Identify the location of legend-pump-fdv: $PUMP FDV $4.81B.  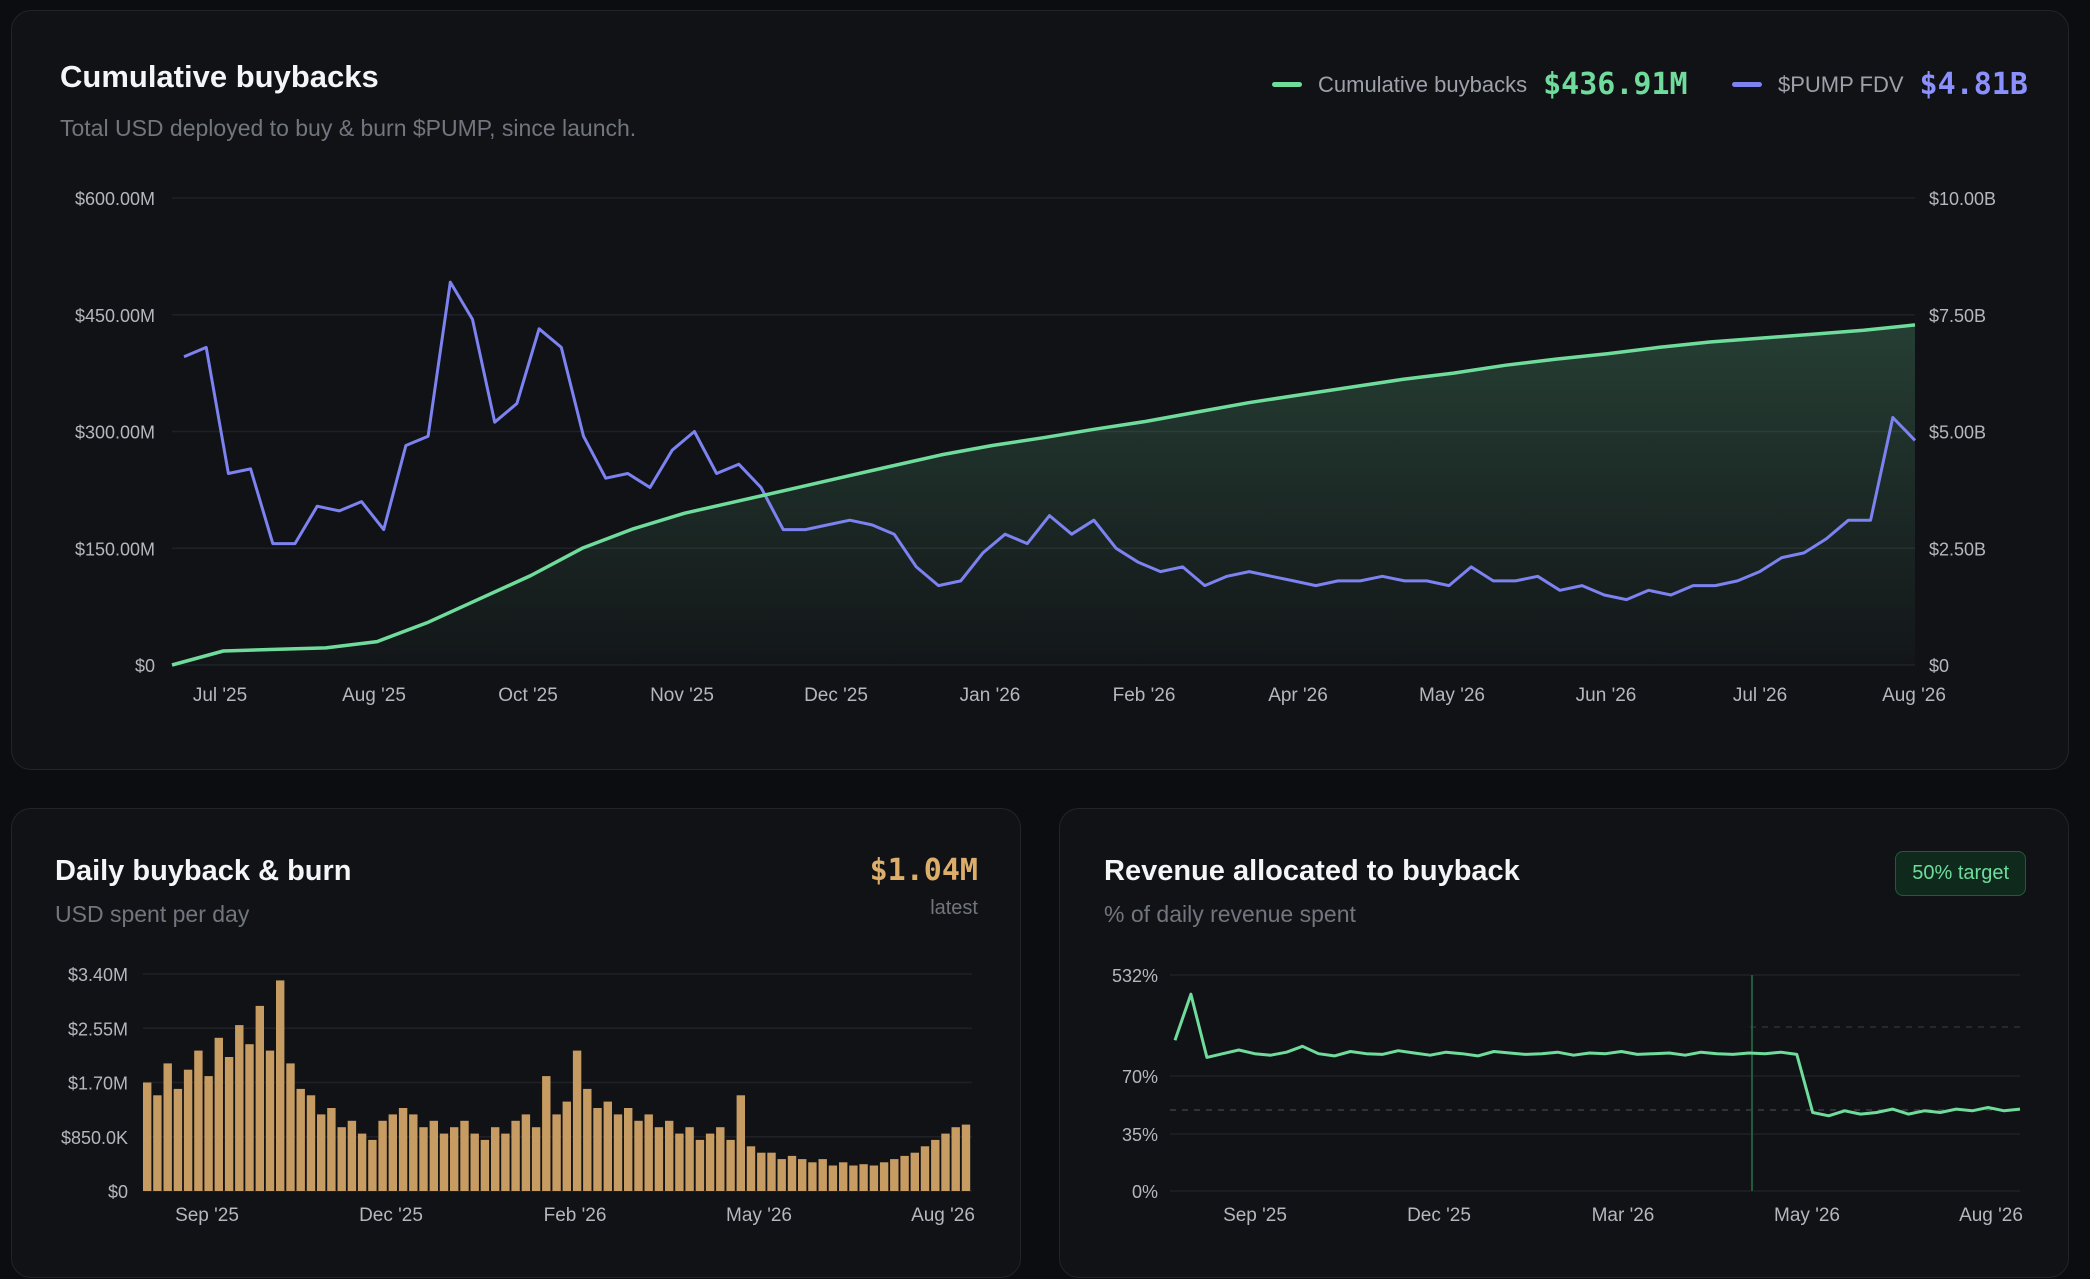
(1880, 84).